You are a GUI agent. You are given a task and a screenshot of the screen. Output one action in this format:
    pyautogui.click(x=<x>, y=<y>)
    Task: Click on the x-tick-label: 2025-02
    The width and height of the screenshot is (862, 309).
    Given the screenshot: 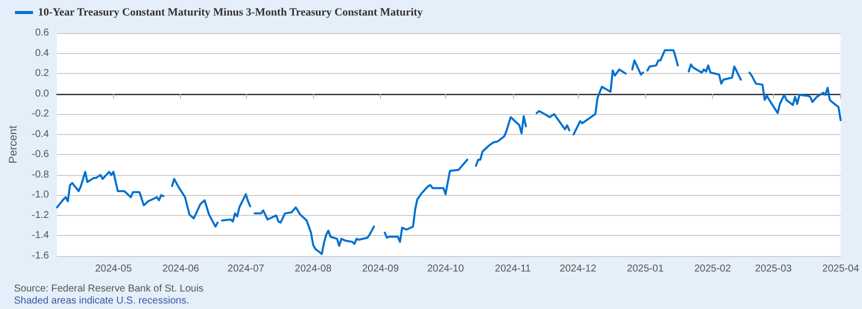 What is the action you would take?
    pyautogui.click(x=713, y=269)
    